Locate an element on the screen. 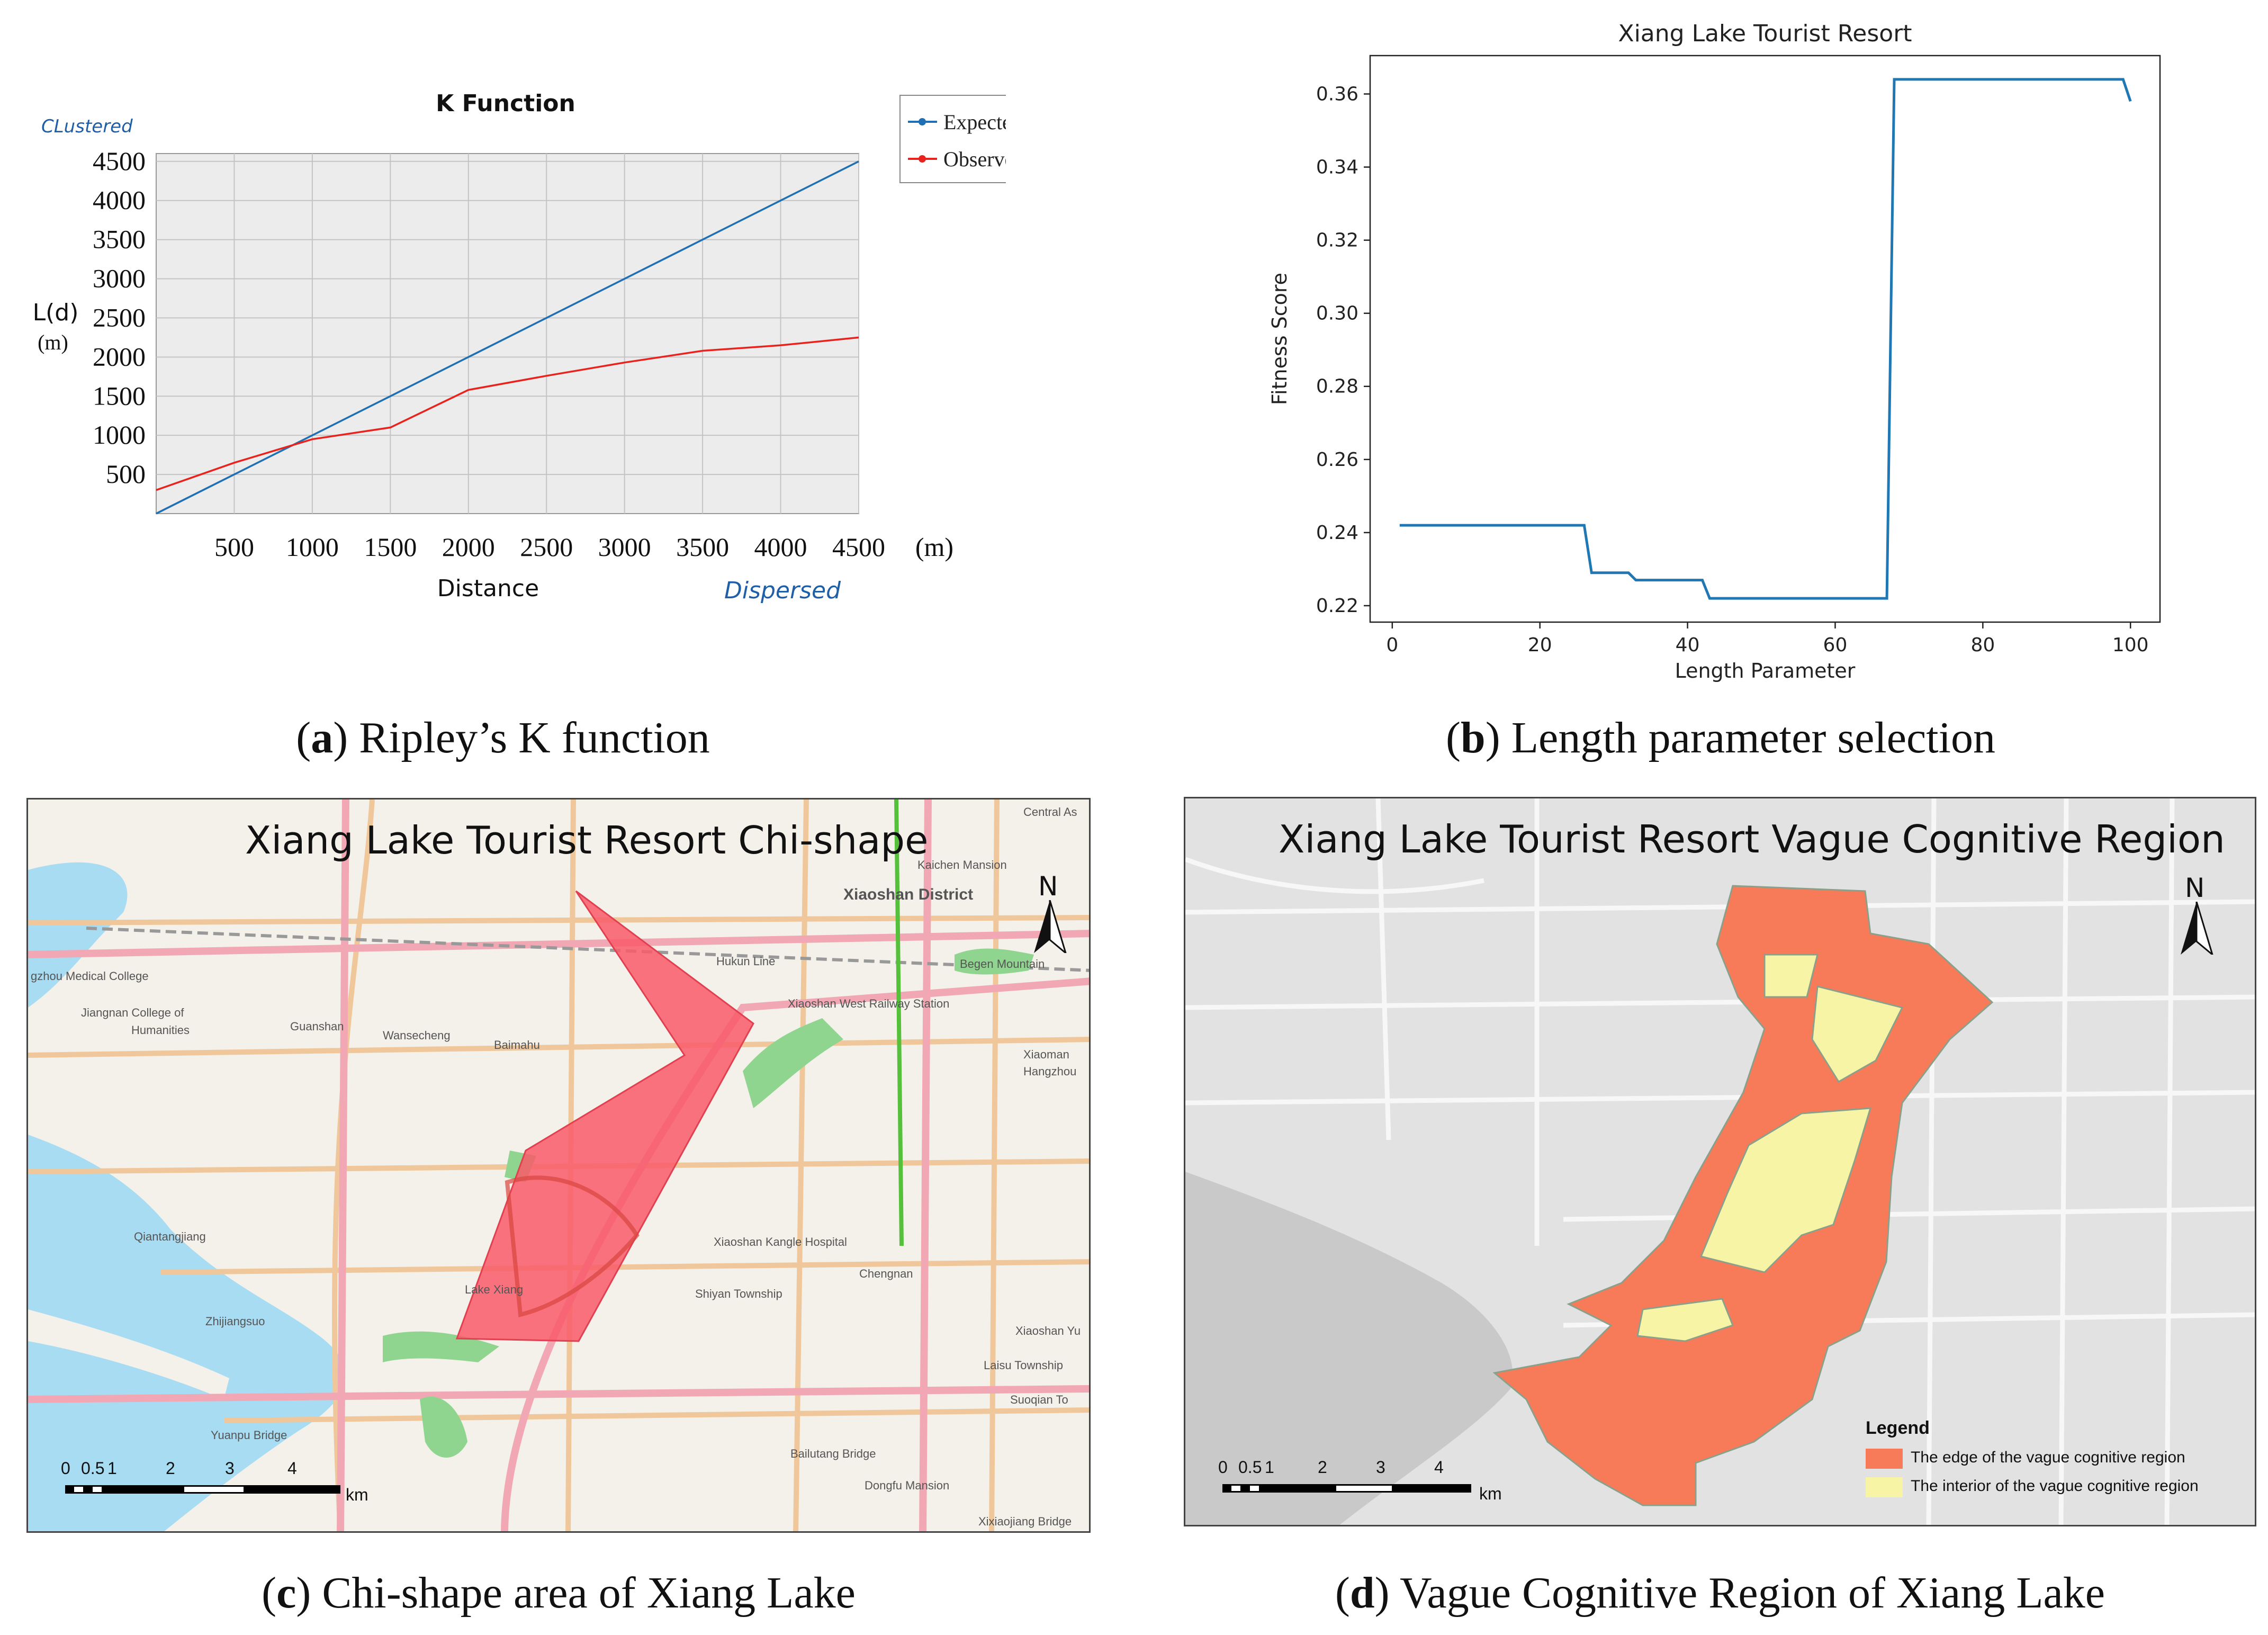 This screenshot has width=2268, height=1635. place-label: Qiantangjiang is located at coordinates (170, 1236).